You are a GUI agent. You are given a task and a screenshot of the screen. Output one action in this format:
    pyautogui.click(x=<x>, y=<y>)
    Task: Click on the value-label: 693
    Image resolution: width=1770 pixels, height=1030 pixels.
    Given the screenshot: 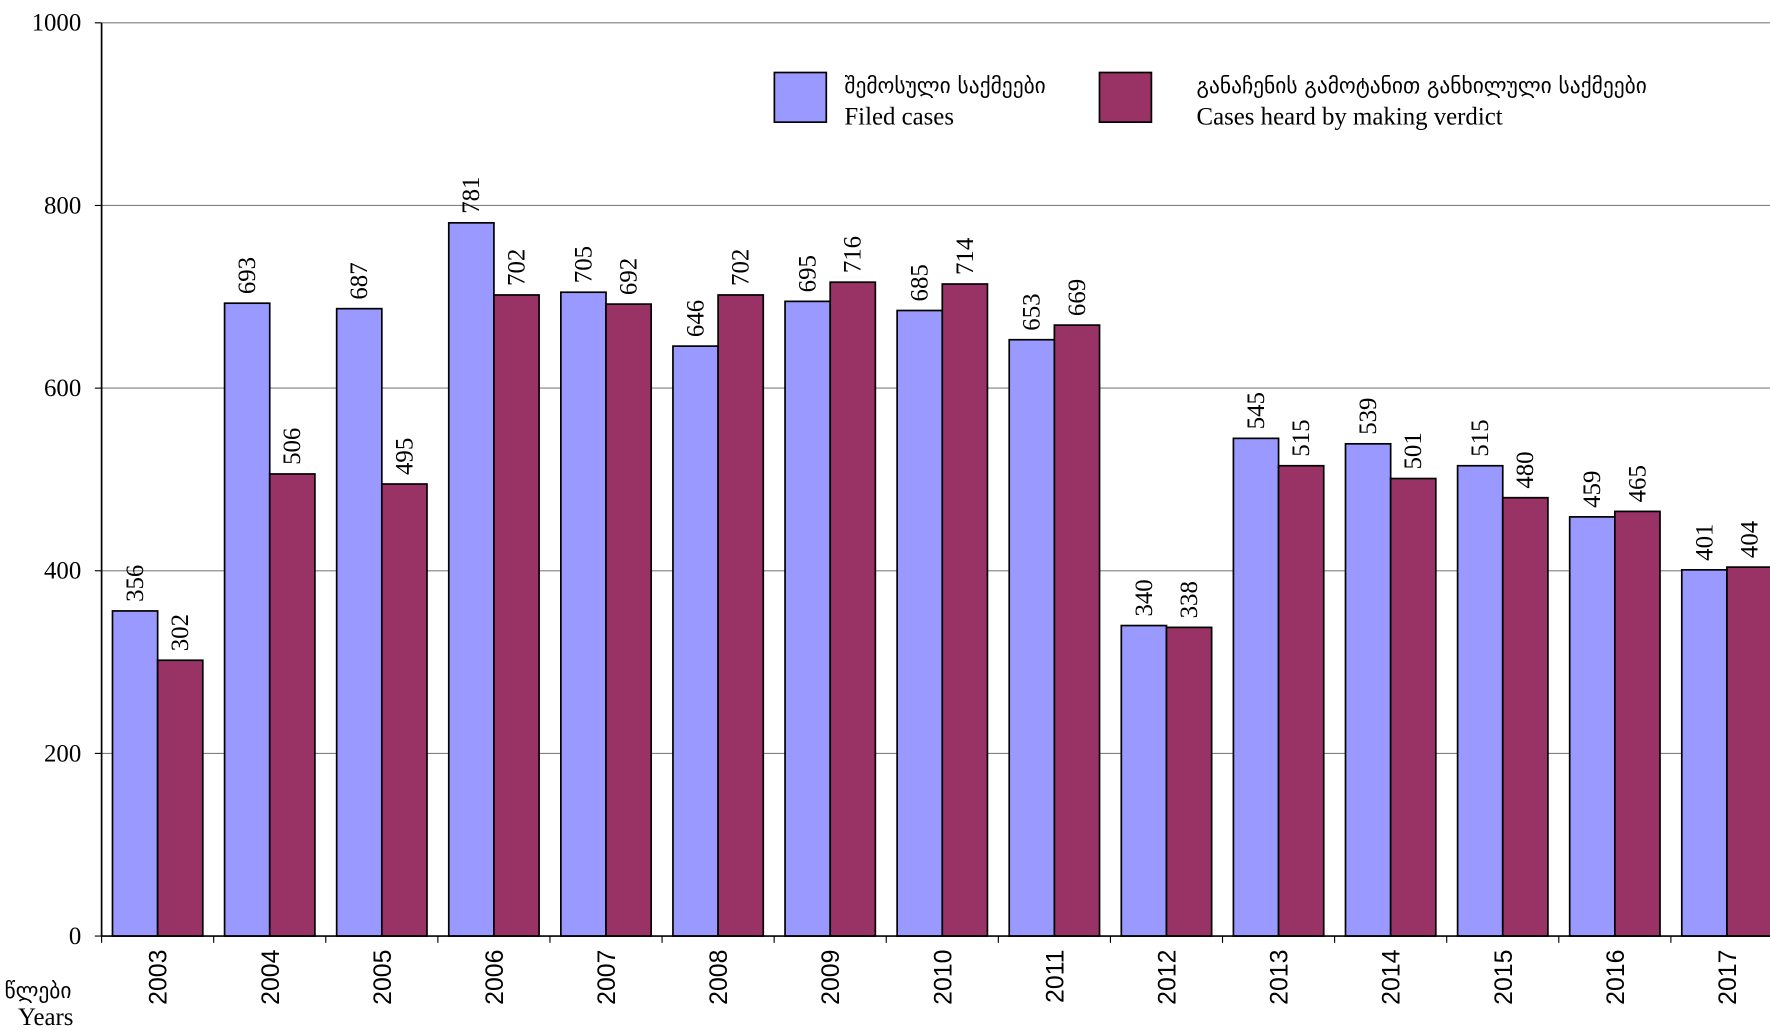 What is the action you would take?
    pyautogui.click(x=247, y=275)
    